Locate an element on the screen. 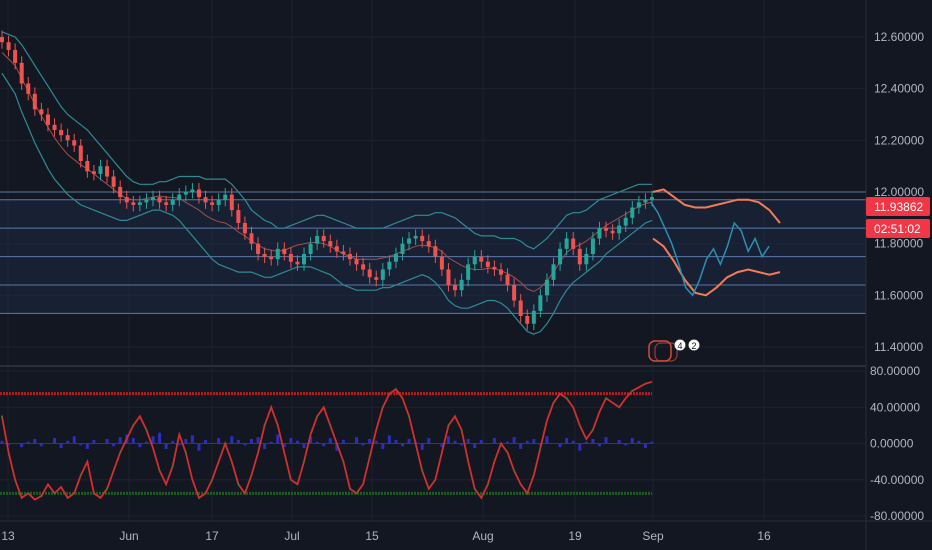 Image resolution: width=932 pixels, height=550 pixels. price-tick-label: 11.40000 is located at coordinates (898, 347).